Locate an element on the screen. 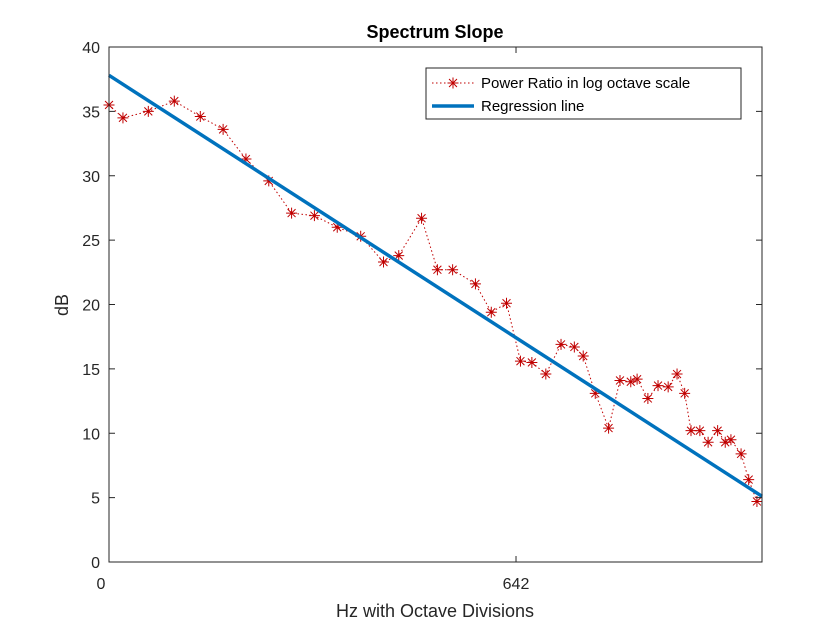 The height and width of the screenshot is (630, 840). legend-box is located at coordinates (583, 93).